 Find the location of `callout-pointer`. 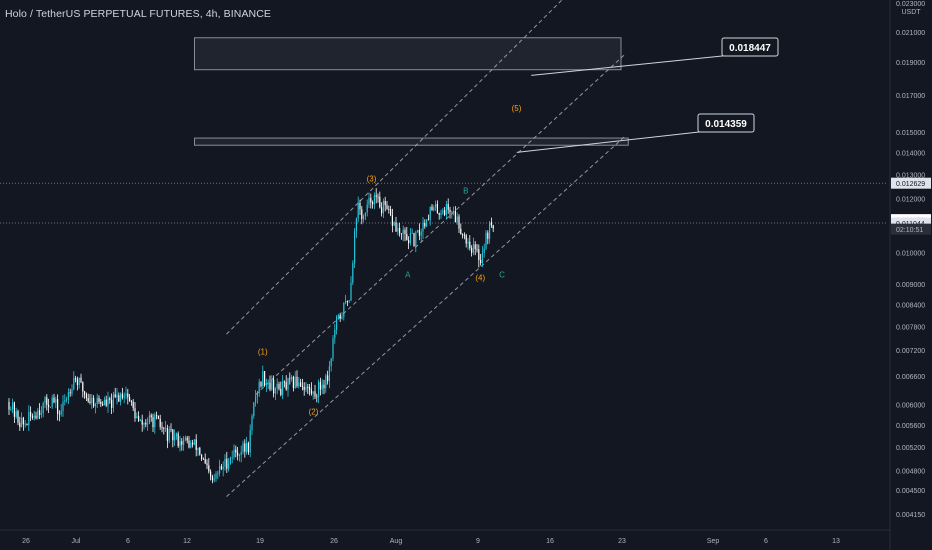

callout-pointer is located at coordinates (612, 141).